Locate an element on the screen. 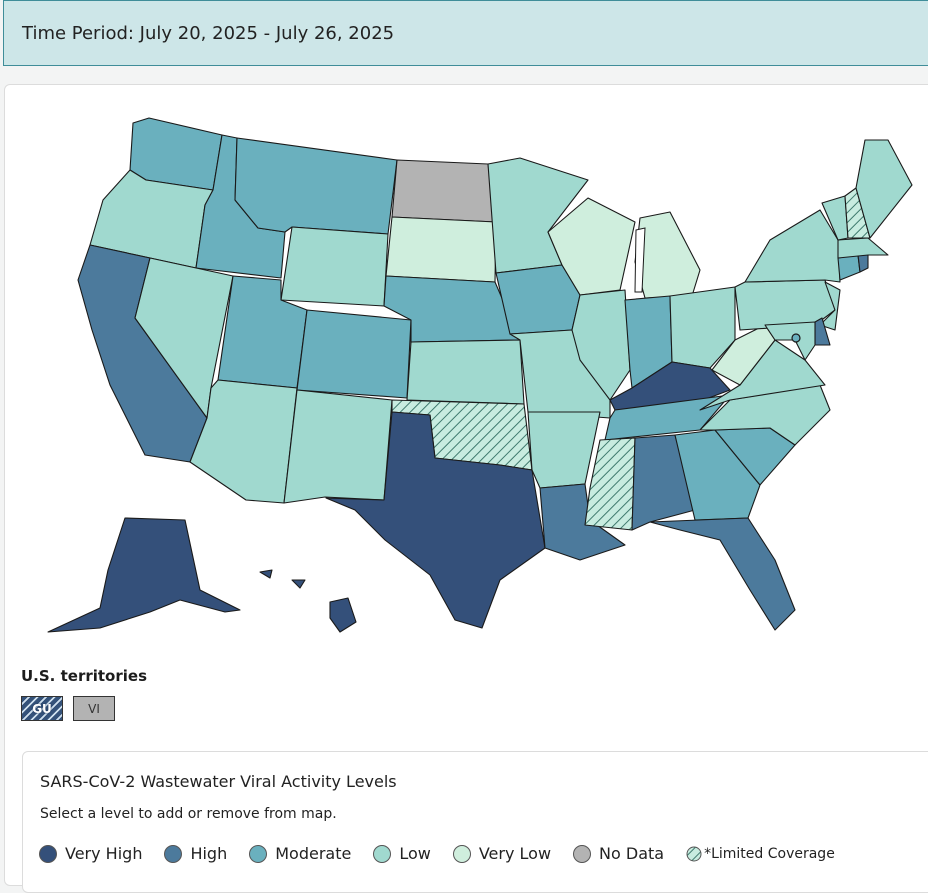 Image resolution: width=928 pixels, height=893 pixels. state-MT is located at coordinates (316, 186).